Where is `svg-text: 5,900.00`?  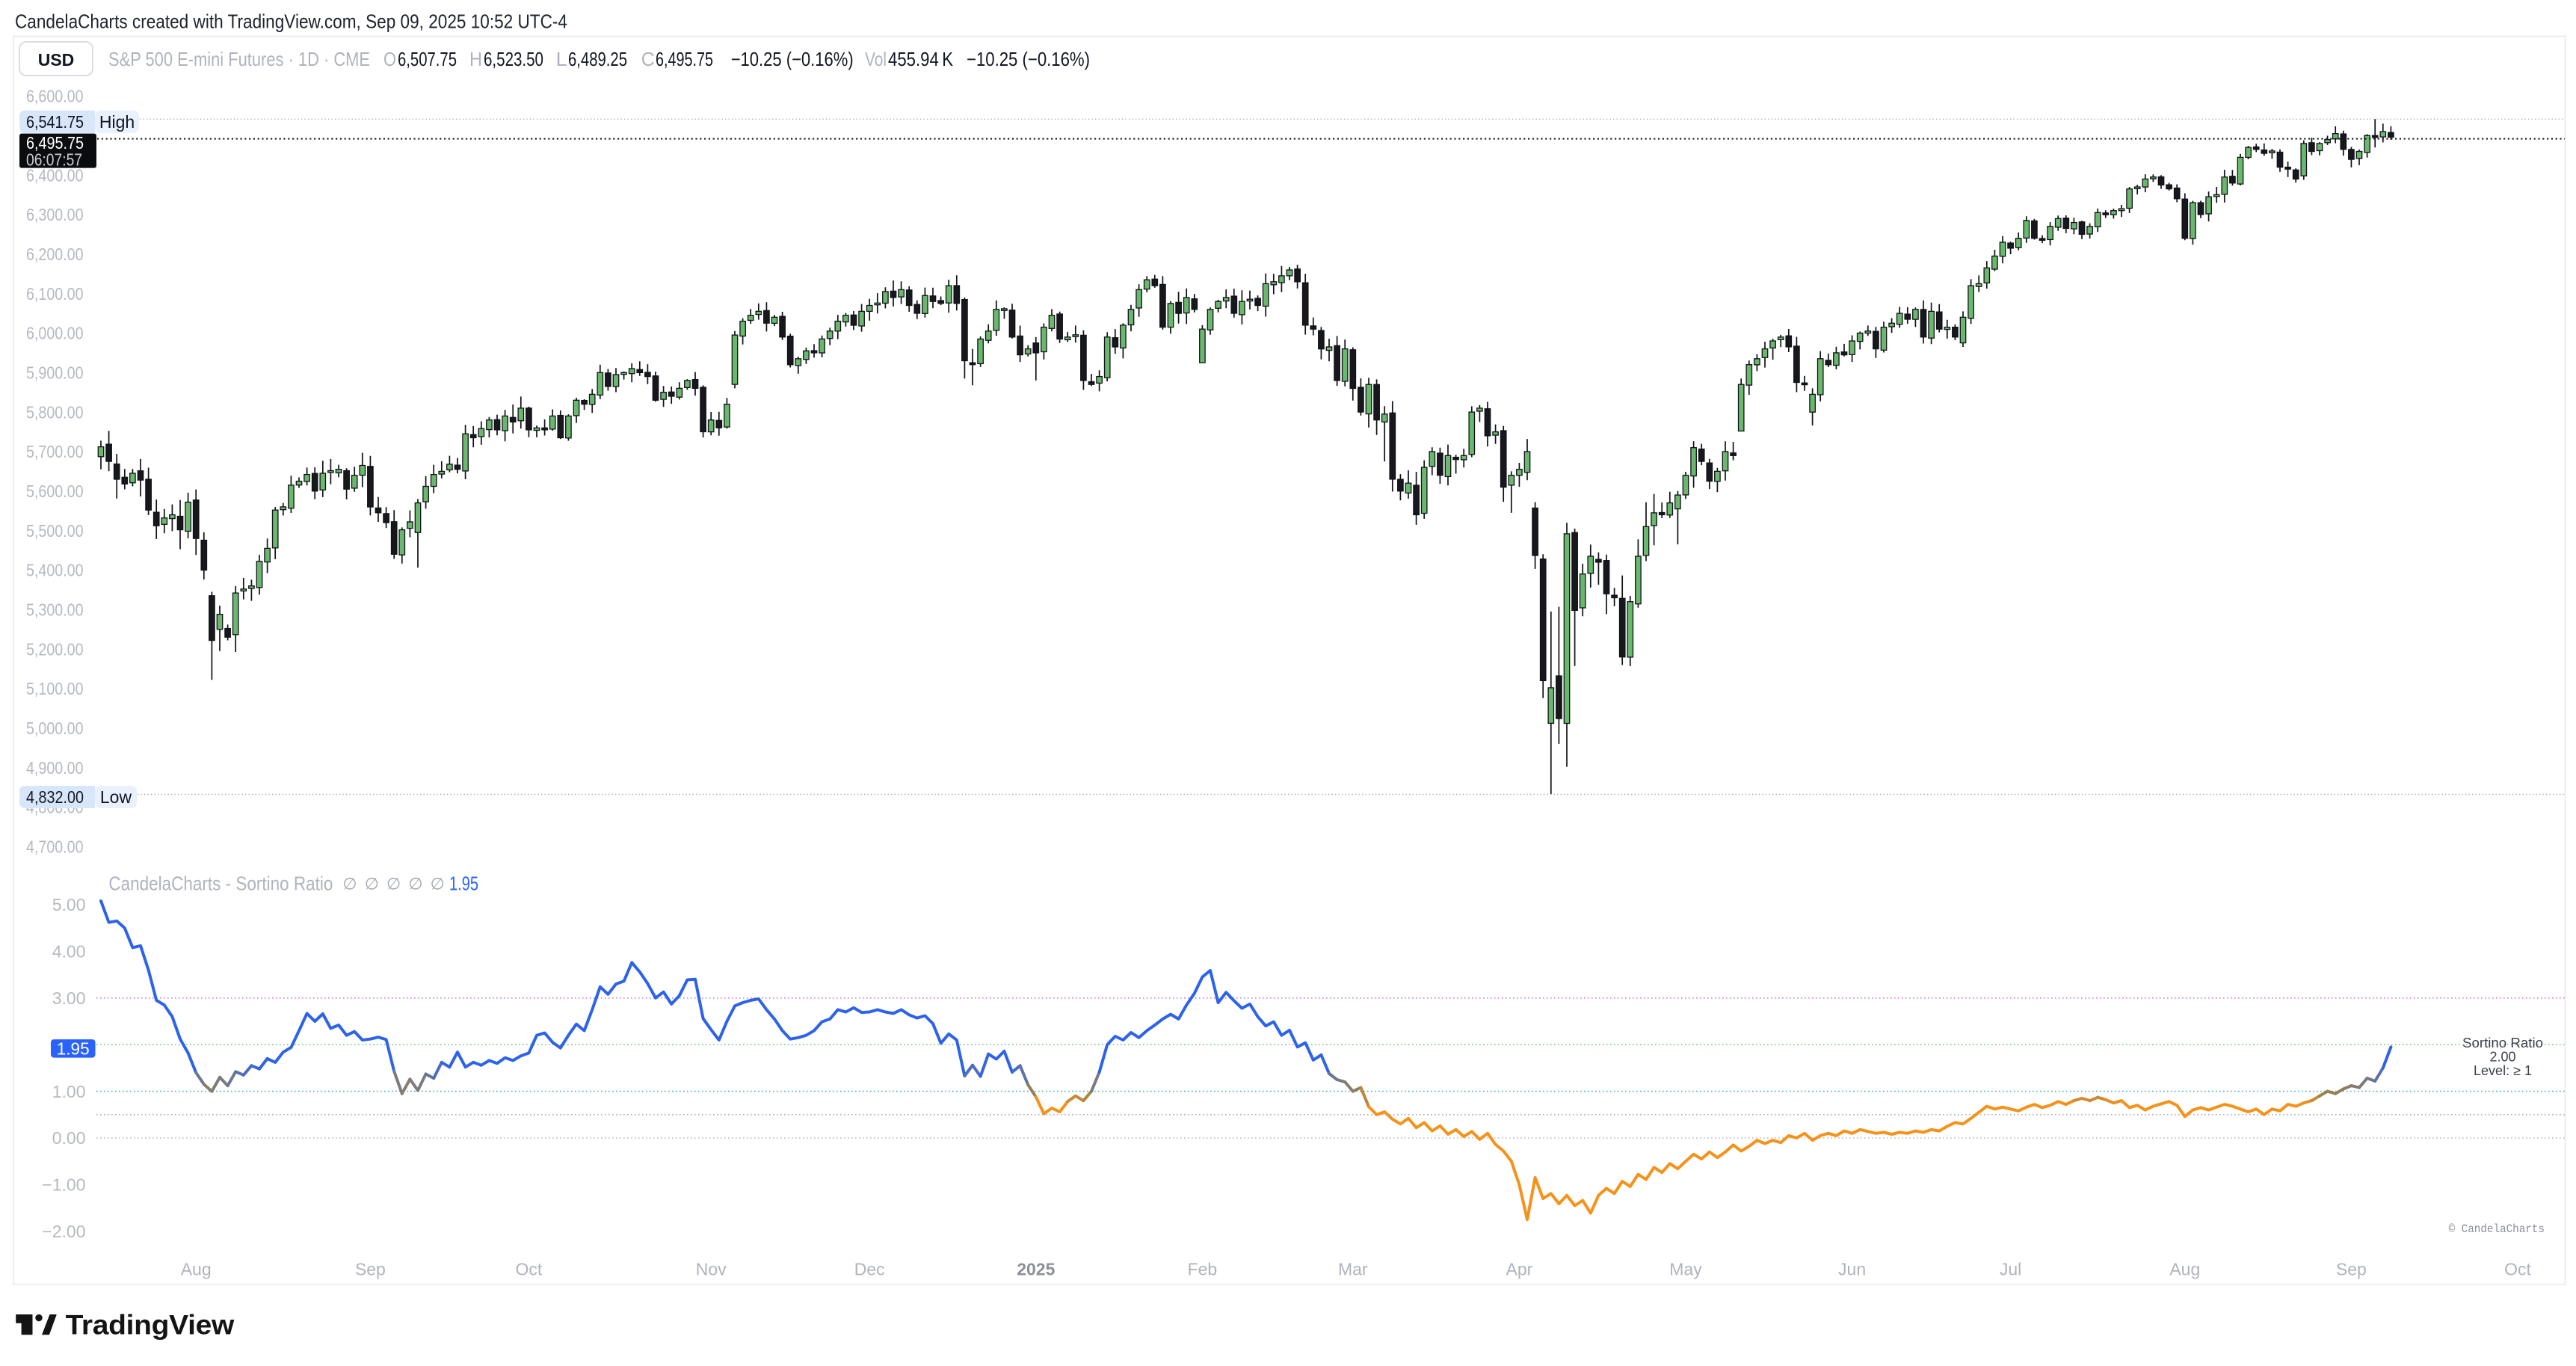
svg-text: 5,900.00 is located at coordinates (55, 373).